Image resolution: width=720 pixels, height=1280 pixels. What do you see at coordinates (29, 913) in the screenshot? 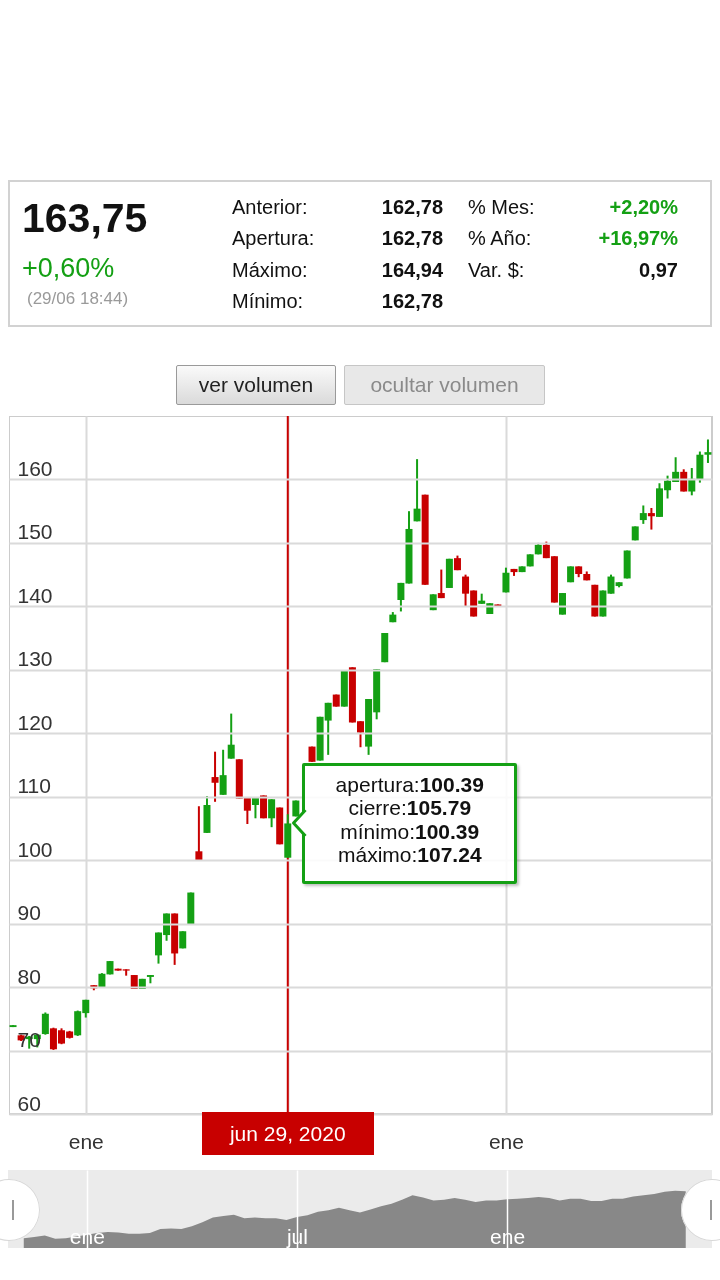
I see `y-tick-label: 90` at bounding box center [29, 913].